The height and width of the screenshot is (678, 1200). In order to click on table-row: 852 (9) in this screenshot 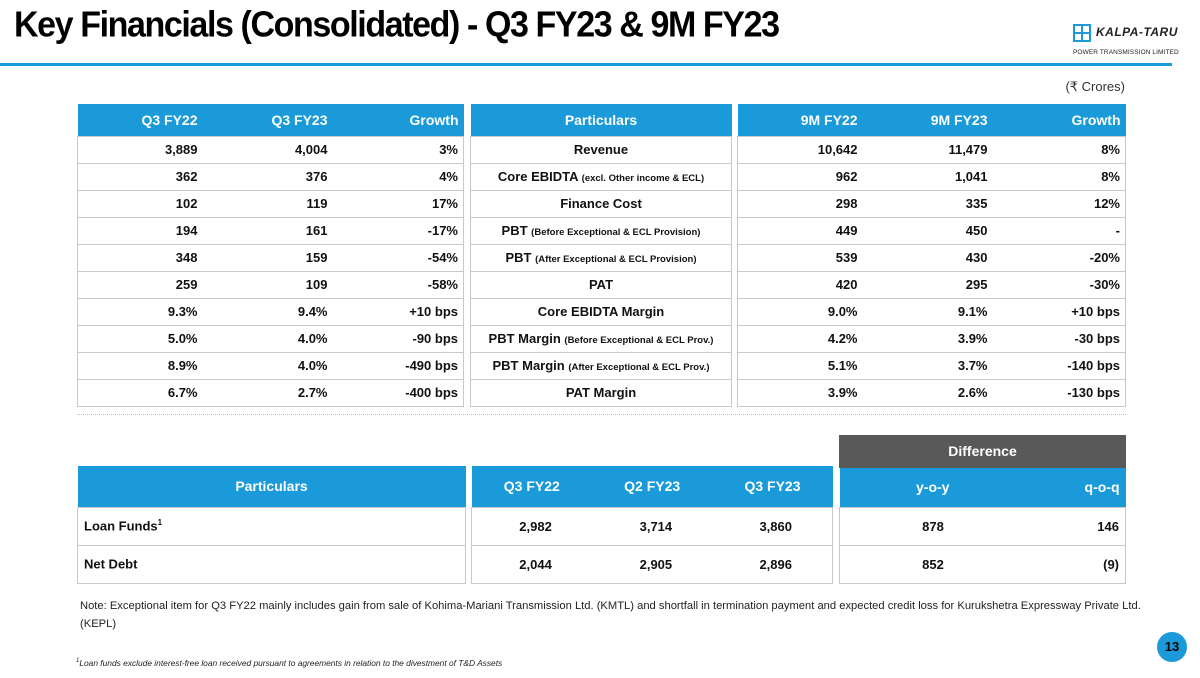, I will do `click(982, 564)`.